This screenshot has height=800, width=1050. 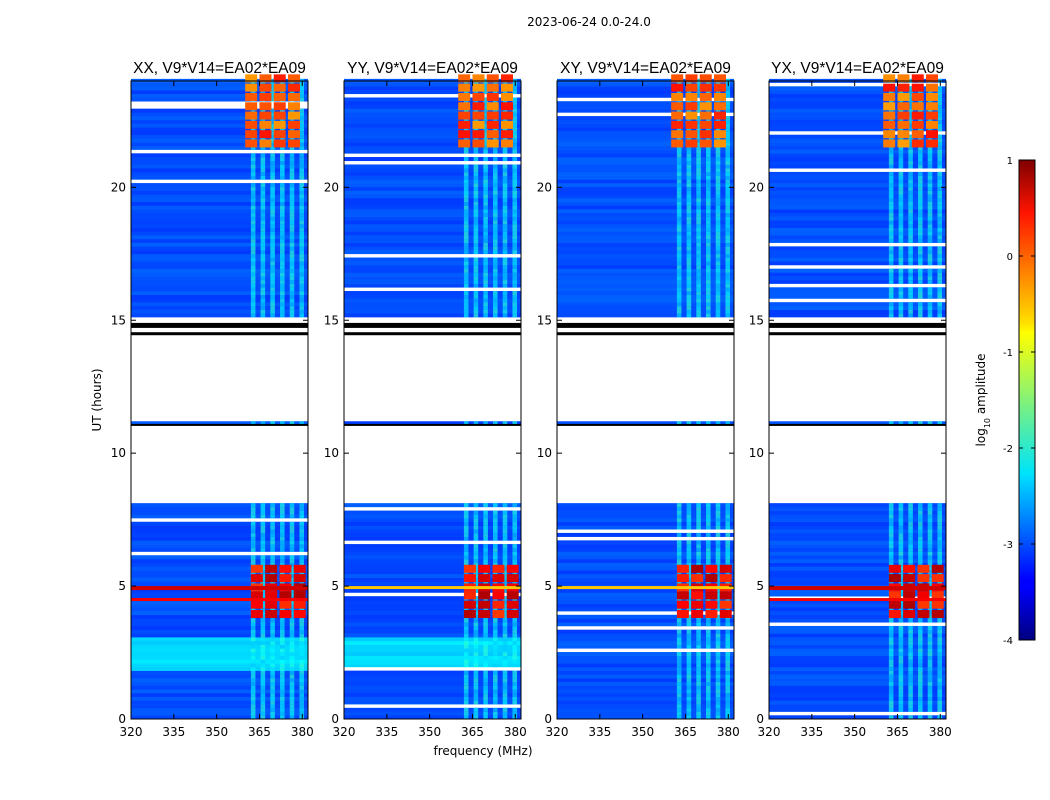 I want to click on y-tick-label: 5, so click(x=335, y=586).